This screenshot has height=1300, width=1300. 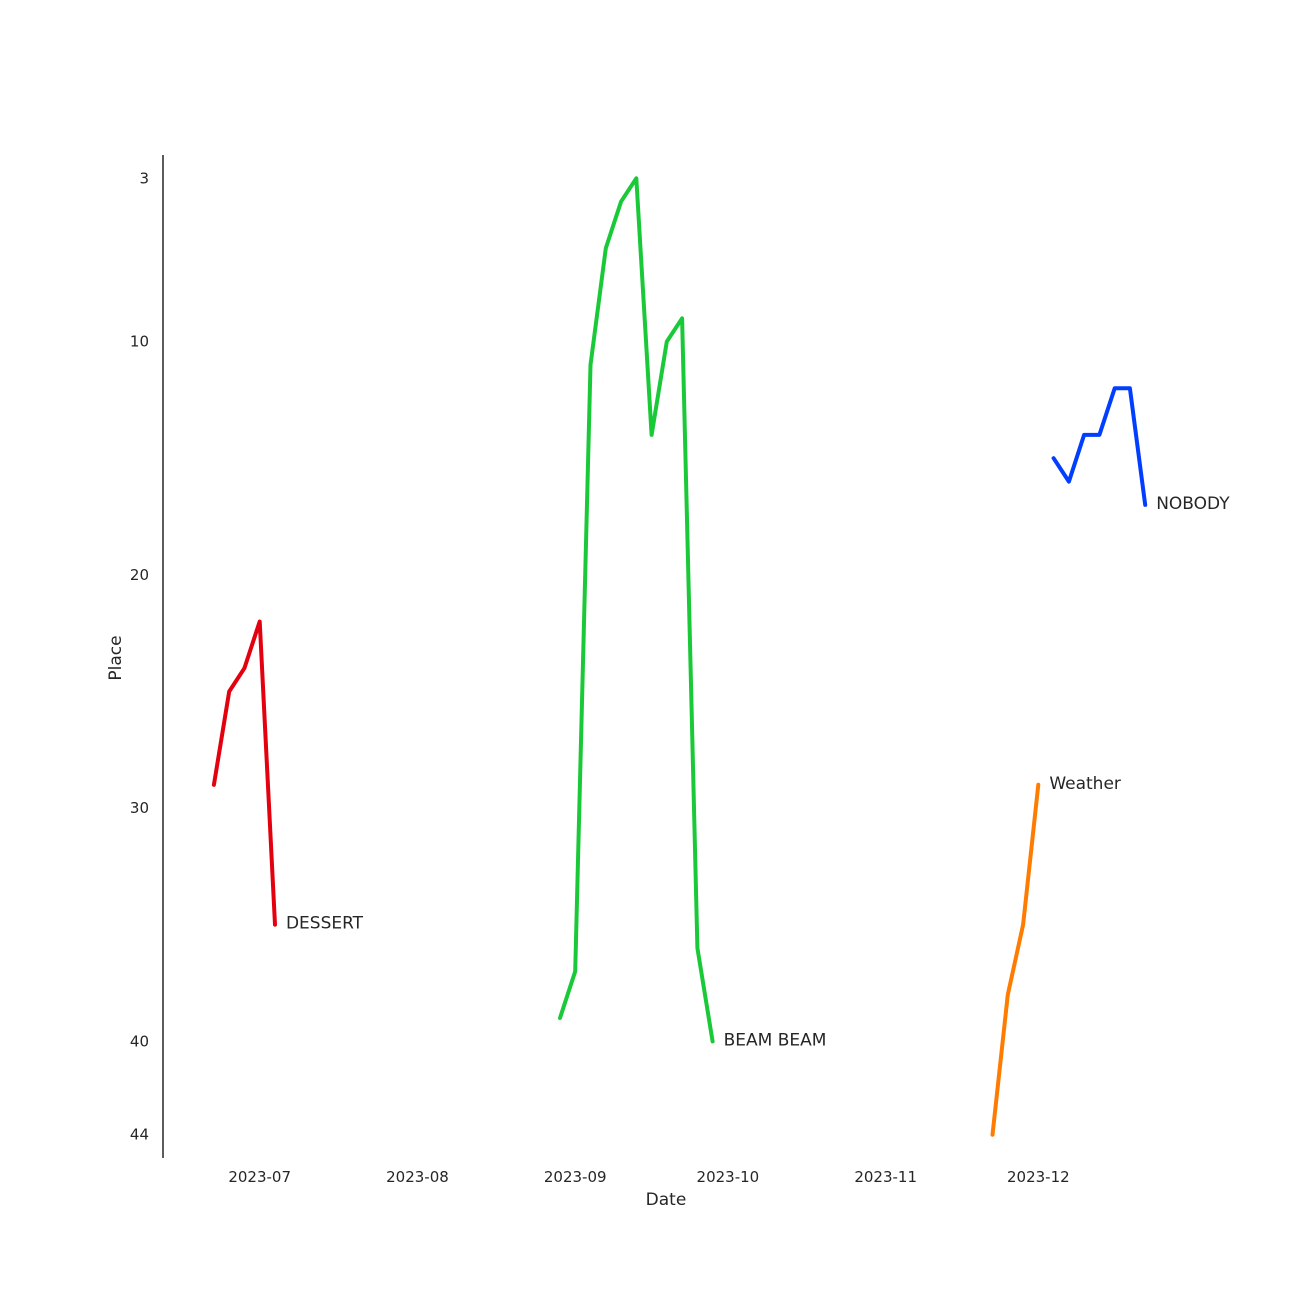 I want to click on series-line-weather, so click(x=1015, y=959).